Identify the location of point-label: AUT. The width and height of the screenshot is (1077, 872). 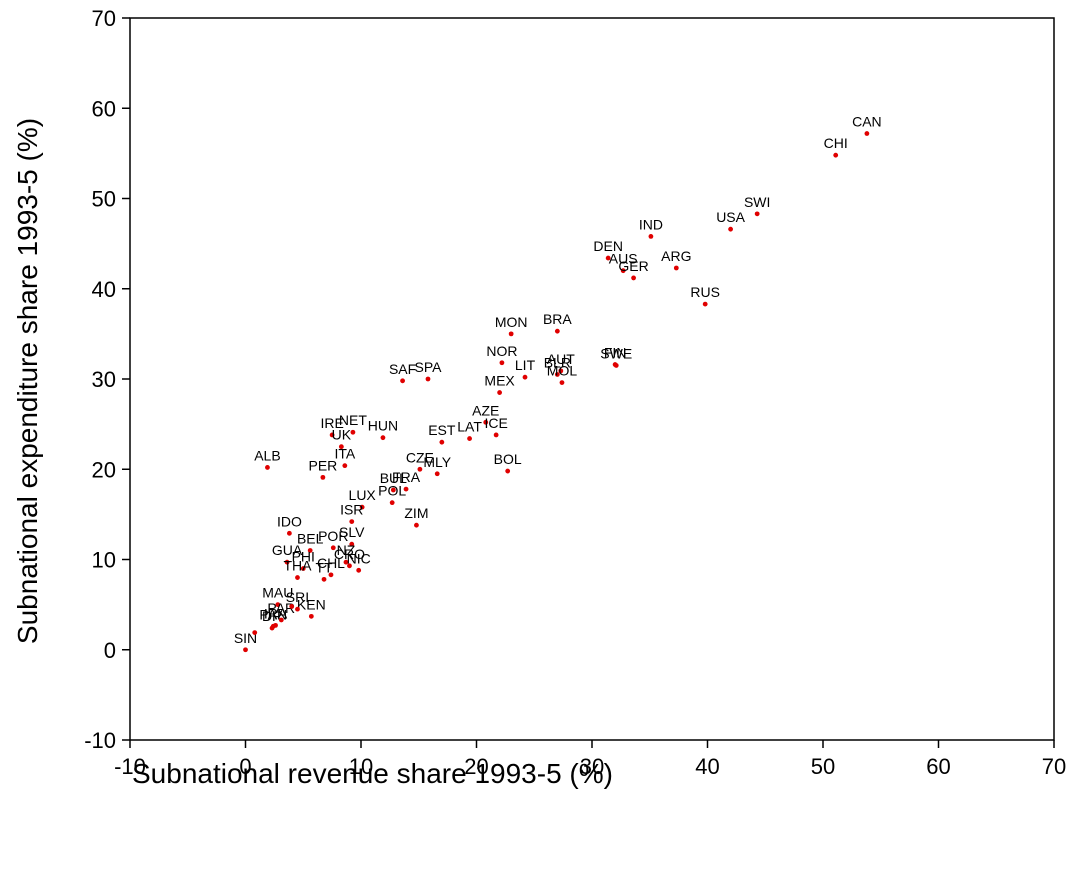
(561, 359).